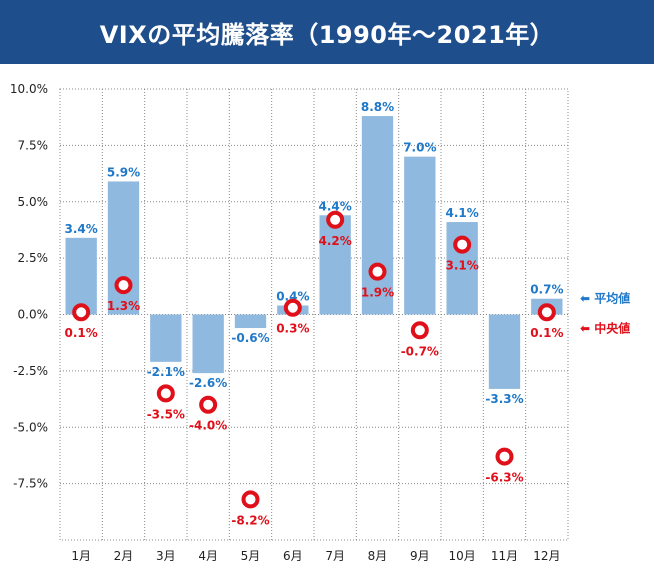 The height and width of the screenshot is (569, 654). What do you see at coordinates (250, 338) in the screenshot?
I see `avg-data-label: -0.6%` at bounding box center [250, 338].